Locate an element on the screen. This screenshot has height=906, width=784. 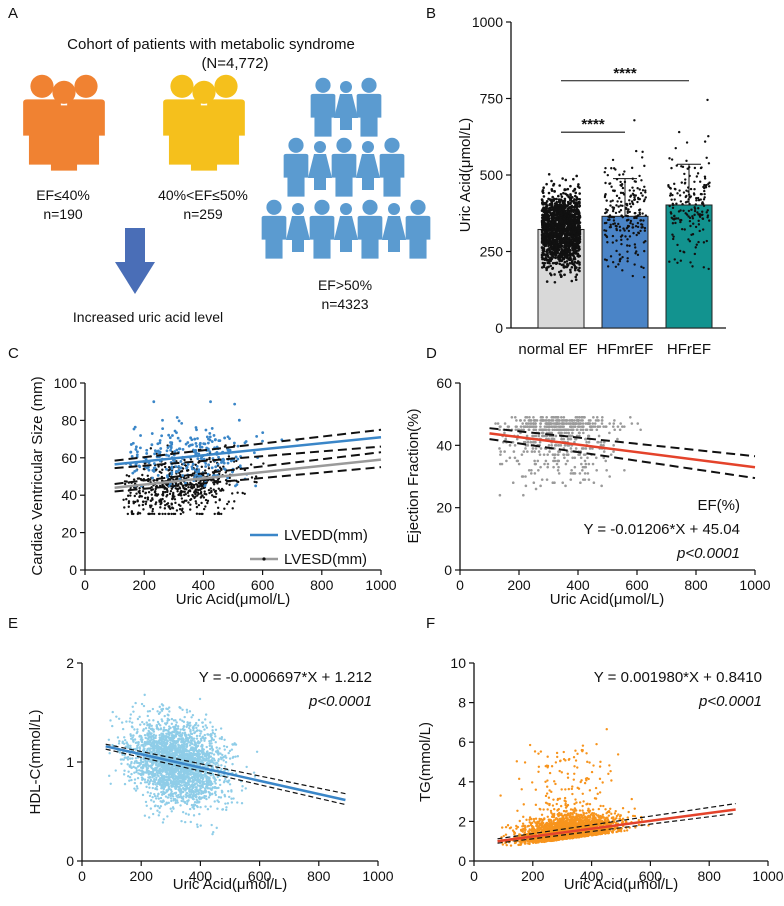
group-ef-mid-n: n=259 is located at coordinates (203, 214).